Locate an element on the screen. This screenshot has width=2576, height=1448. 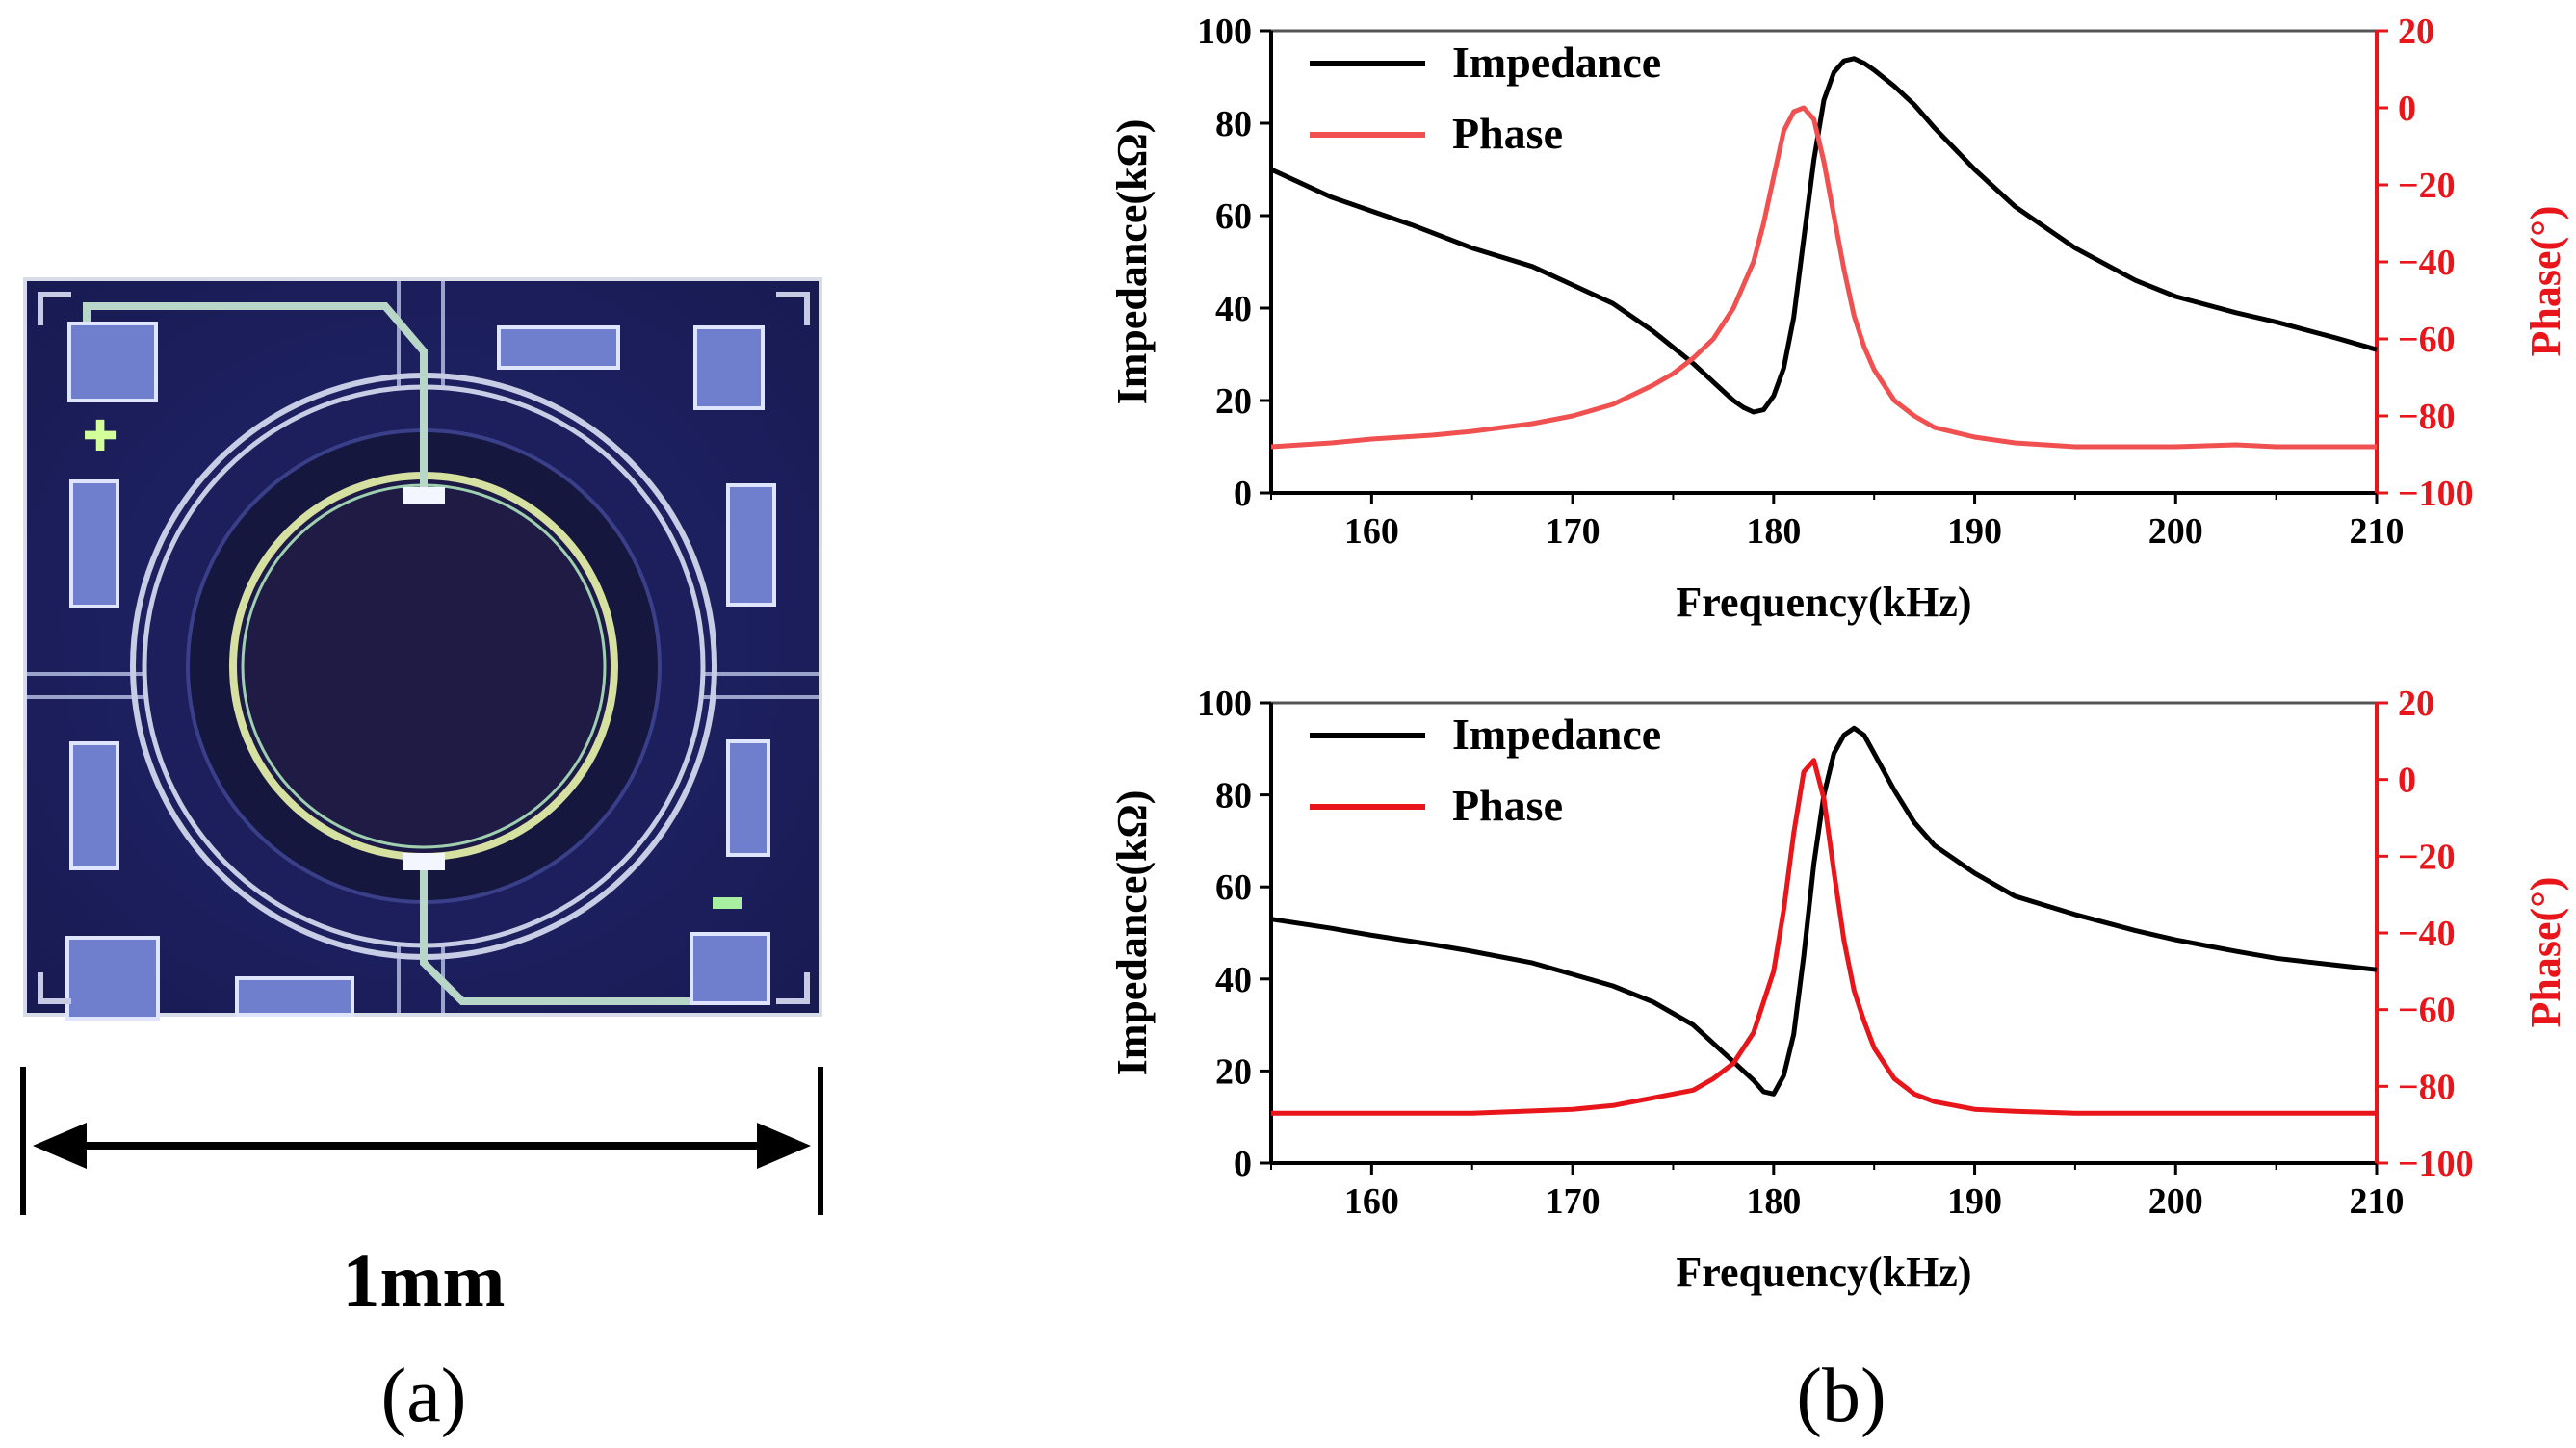
panel-a-label: (a) is located at coordinates (424, 1396).